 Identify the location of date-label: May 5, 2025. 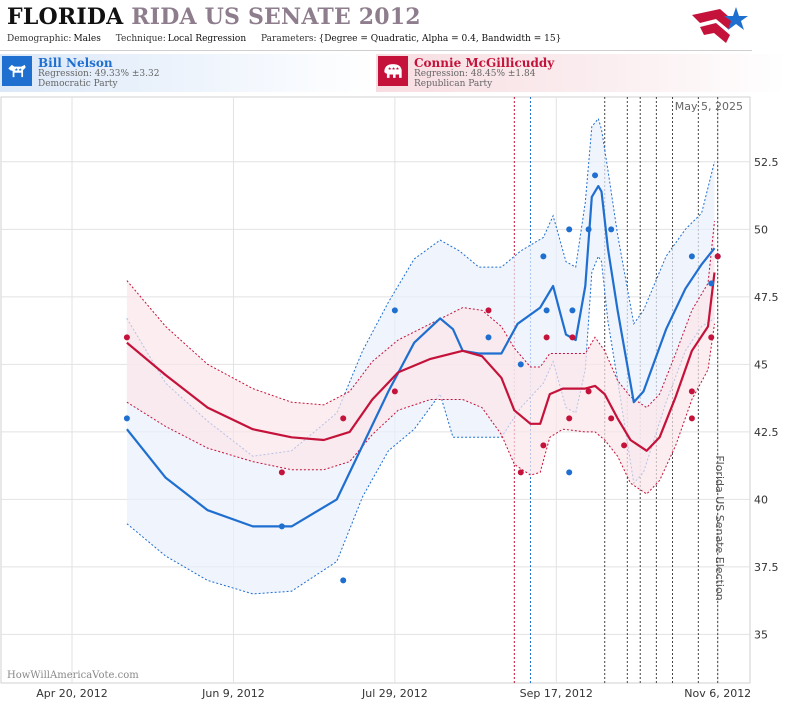
(709, 106).